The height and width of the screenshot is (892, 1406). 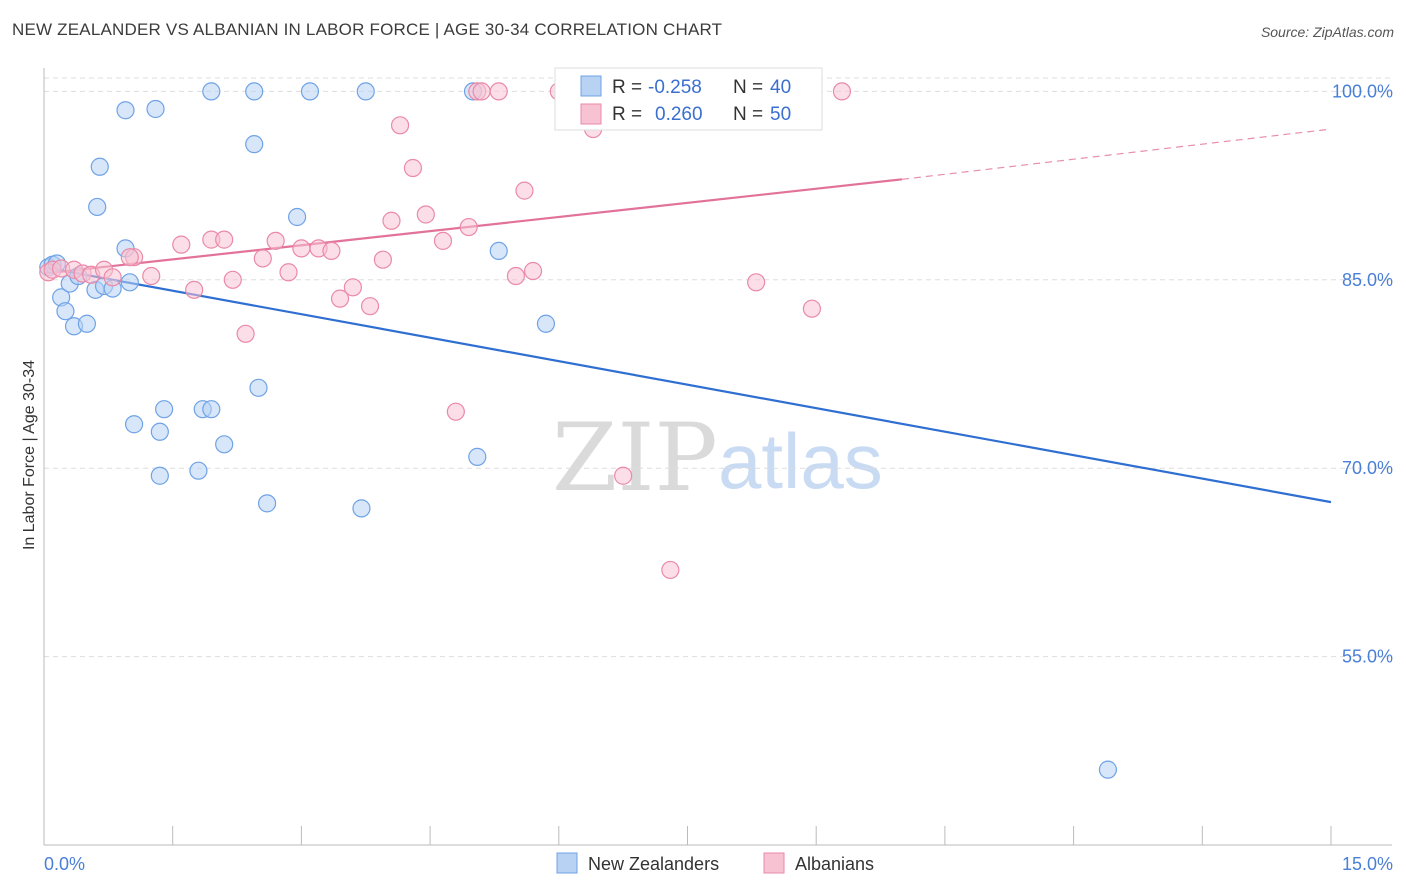 I want to click on bottom-legend: New Zealanders Albanians, so click(x=715, y=863).